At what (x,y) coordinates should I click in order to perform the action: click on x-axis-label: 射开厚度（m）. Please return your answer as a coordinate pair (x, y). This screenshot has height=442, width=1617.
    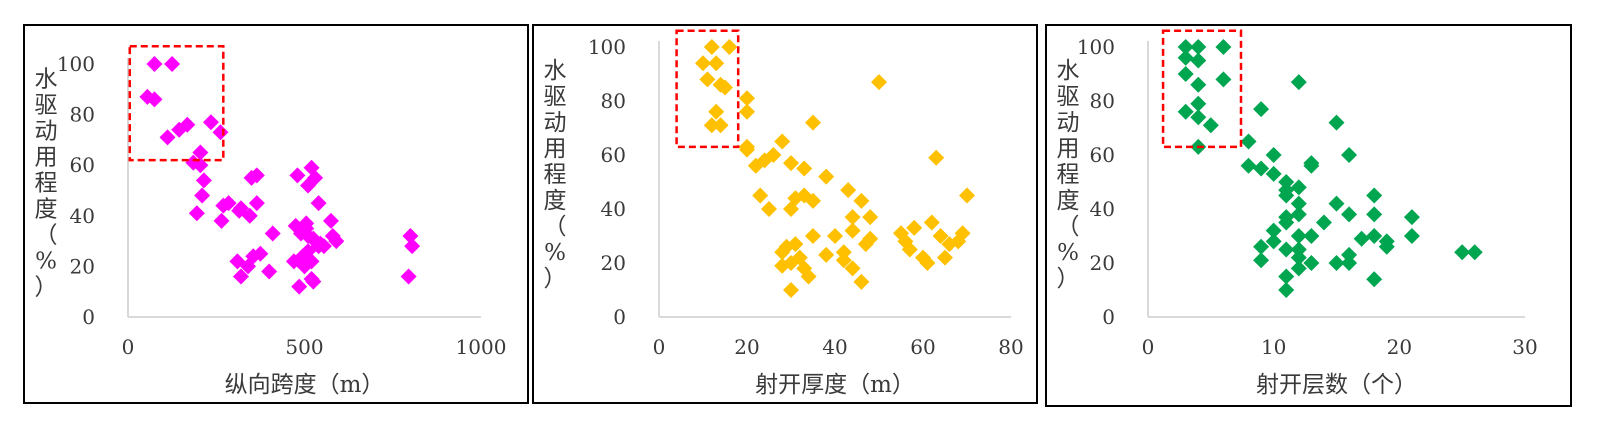
    Looking at the image, I should click on (835, 385).